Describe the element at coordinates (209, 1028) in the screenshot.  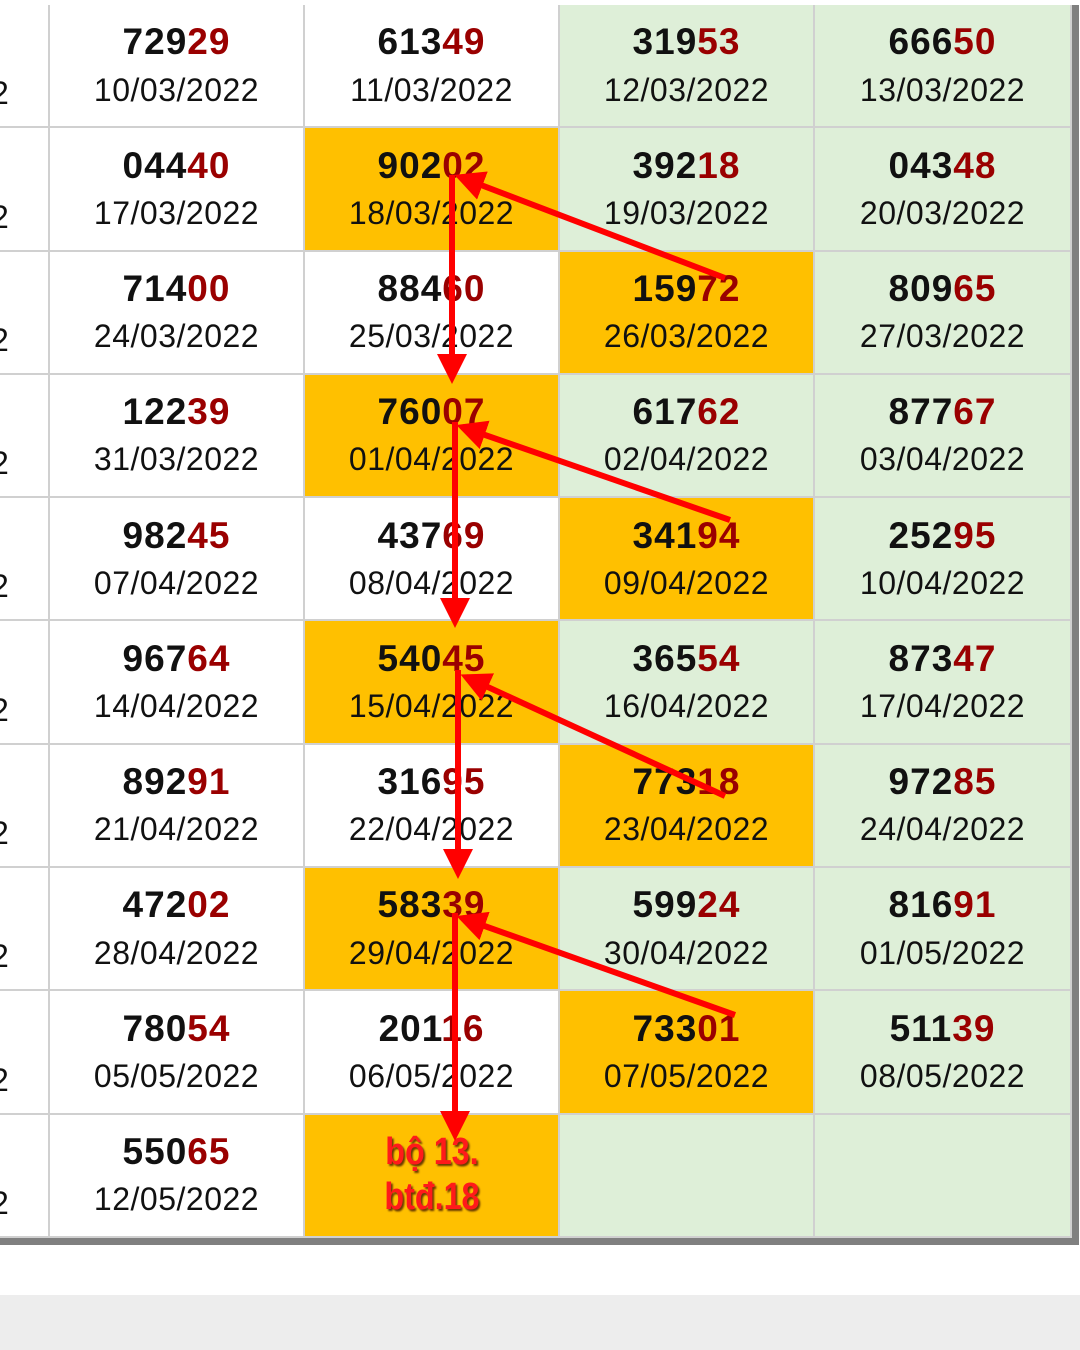
I see `number-tail: 54` at that location.